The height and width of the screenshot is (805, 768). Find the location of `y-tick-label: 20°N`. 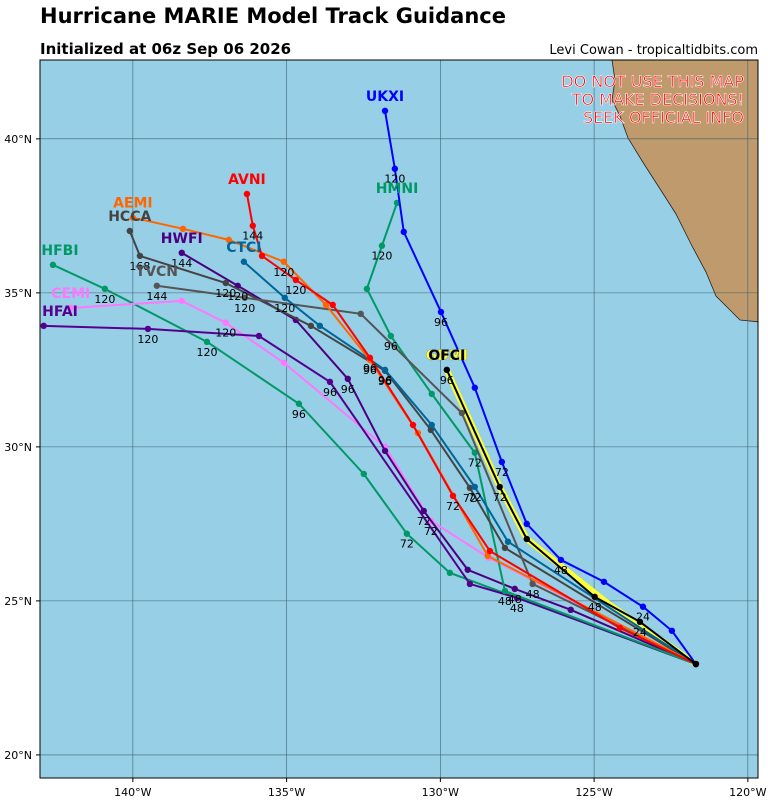

y-tick-label: 20°N is located at coordinates (18, 755).